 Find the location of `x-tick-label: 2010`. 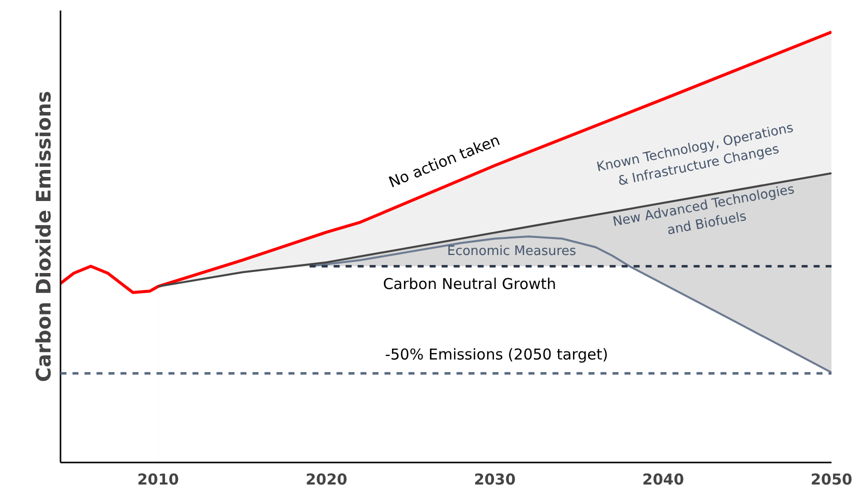

x-tick-label: 2010 is located at coordinates (158, 479).